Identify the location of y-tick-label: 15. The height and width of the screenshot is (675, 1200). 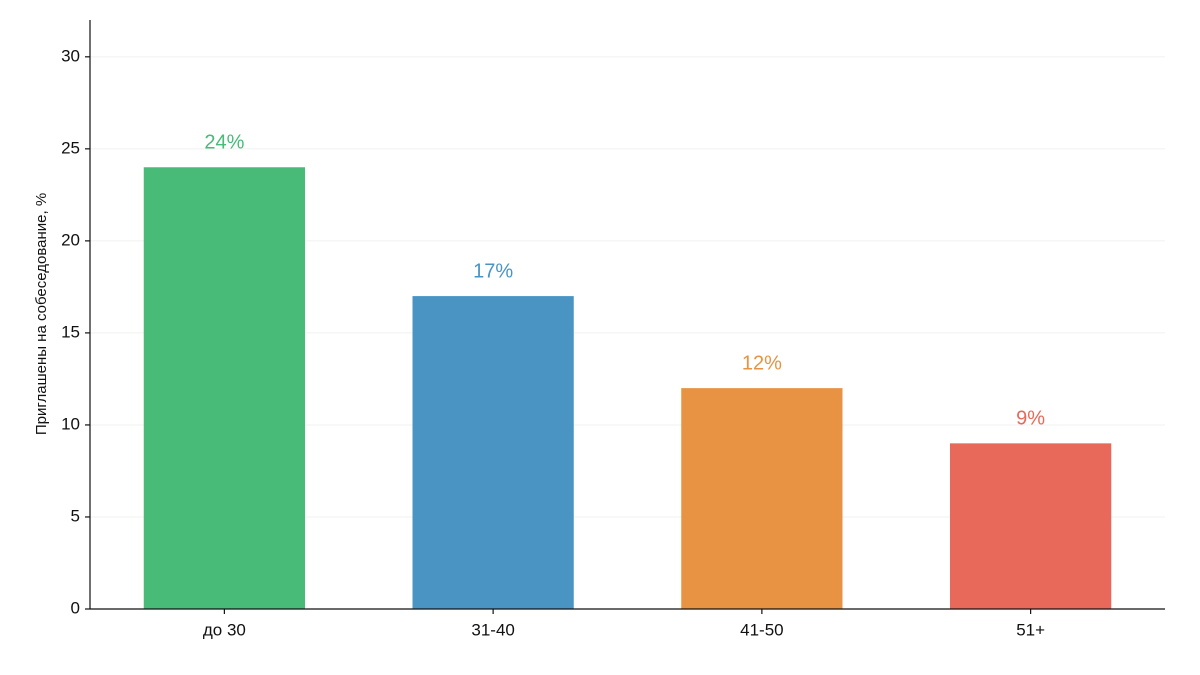
(70, 331).